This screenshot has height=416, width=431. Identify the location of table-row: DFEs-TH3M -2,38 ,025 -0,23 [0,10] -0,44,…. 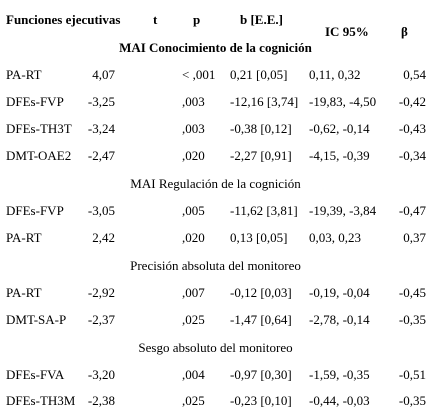
(215, 402).